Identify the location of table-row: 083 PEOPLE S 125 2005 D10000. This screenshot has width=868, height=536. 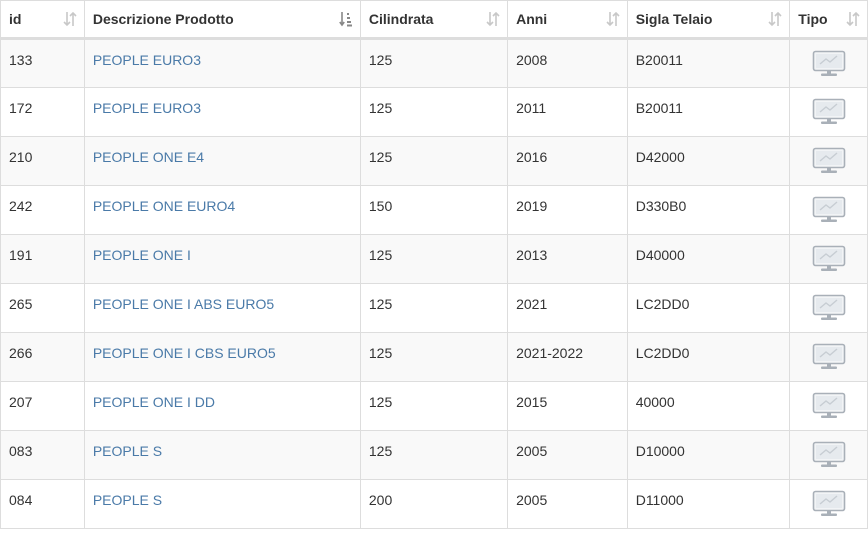
(434, 455).